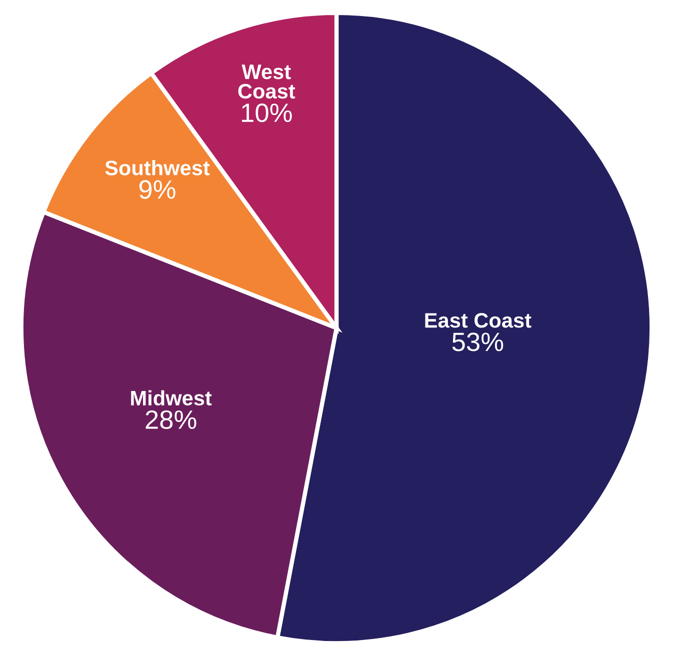 The width and height of the screenshot is (673, 656). I want to click on data-label: 53%, so click(478, 342).